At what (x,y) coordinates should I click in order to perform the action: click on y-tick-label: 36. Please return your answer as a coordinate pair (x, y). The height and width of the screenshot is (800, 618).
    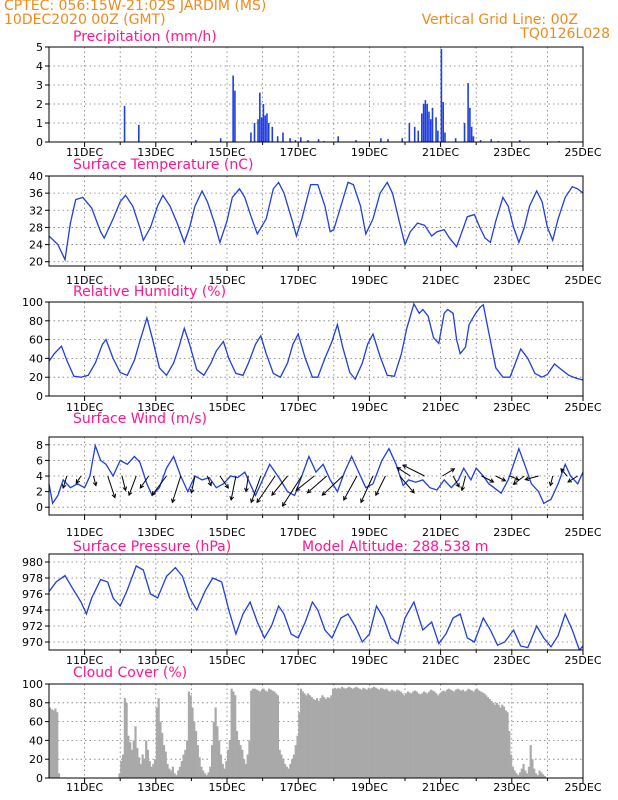
    Looking at the image, I should click on (36, 193).